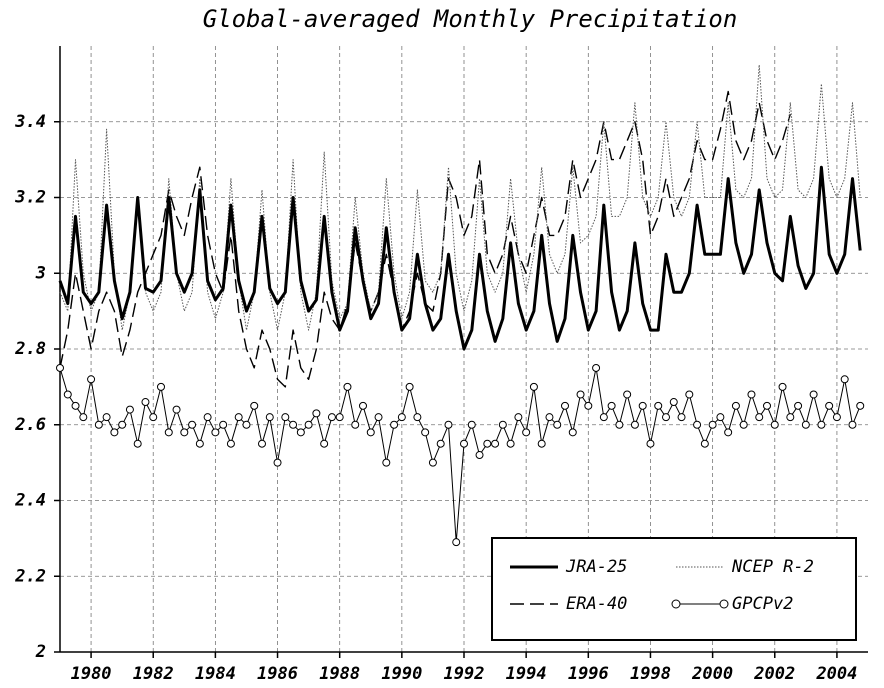 The height and width of the screenshot is (688, 884). What do you see at coordinates (712, 674) in the screenshot?
I see `x-tick-label: 2000` at bounding box center [712, 674].